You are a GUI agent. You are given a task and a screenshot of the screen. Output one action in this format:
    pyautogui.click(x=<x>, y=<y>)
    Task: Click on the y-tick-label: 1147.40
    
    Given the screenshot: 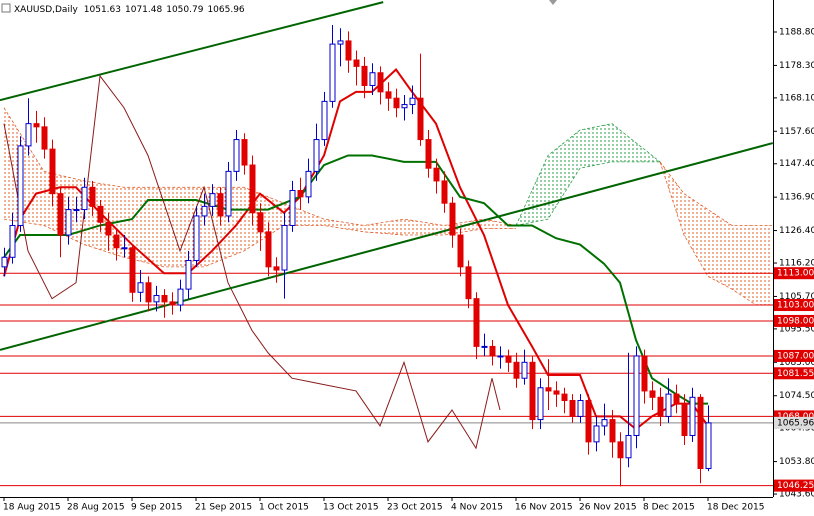 What is the action you would take?
    pyautogui.click(x=796, y=164)
    